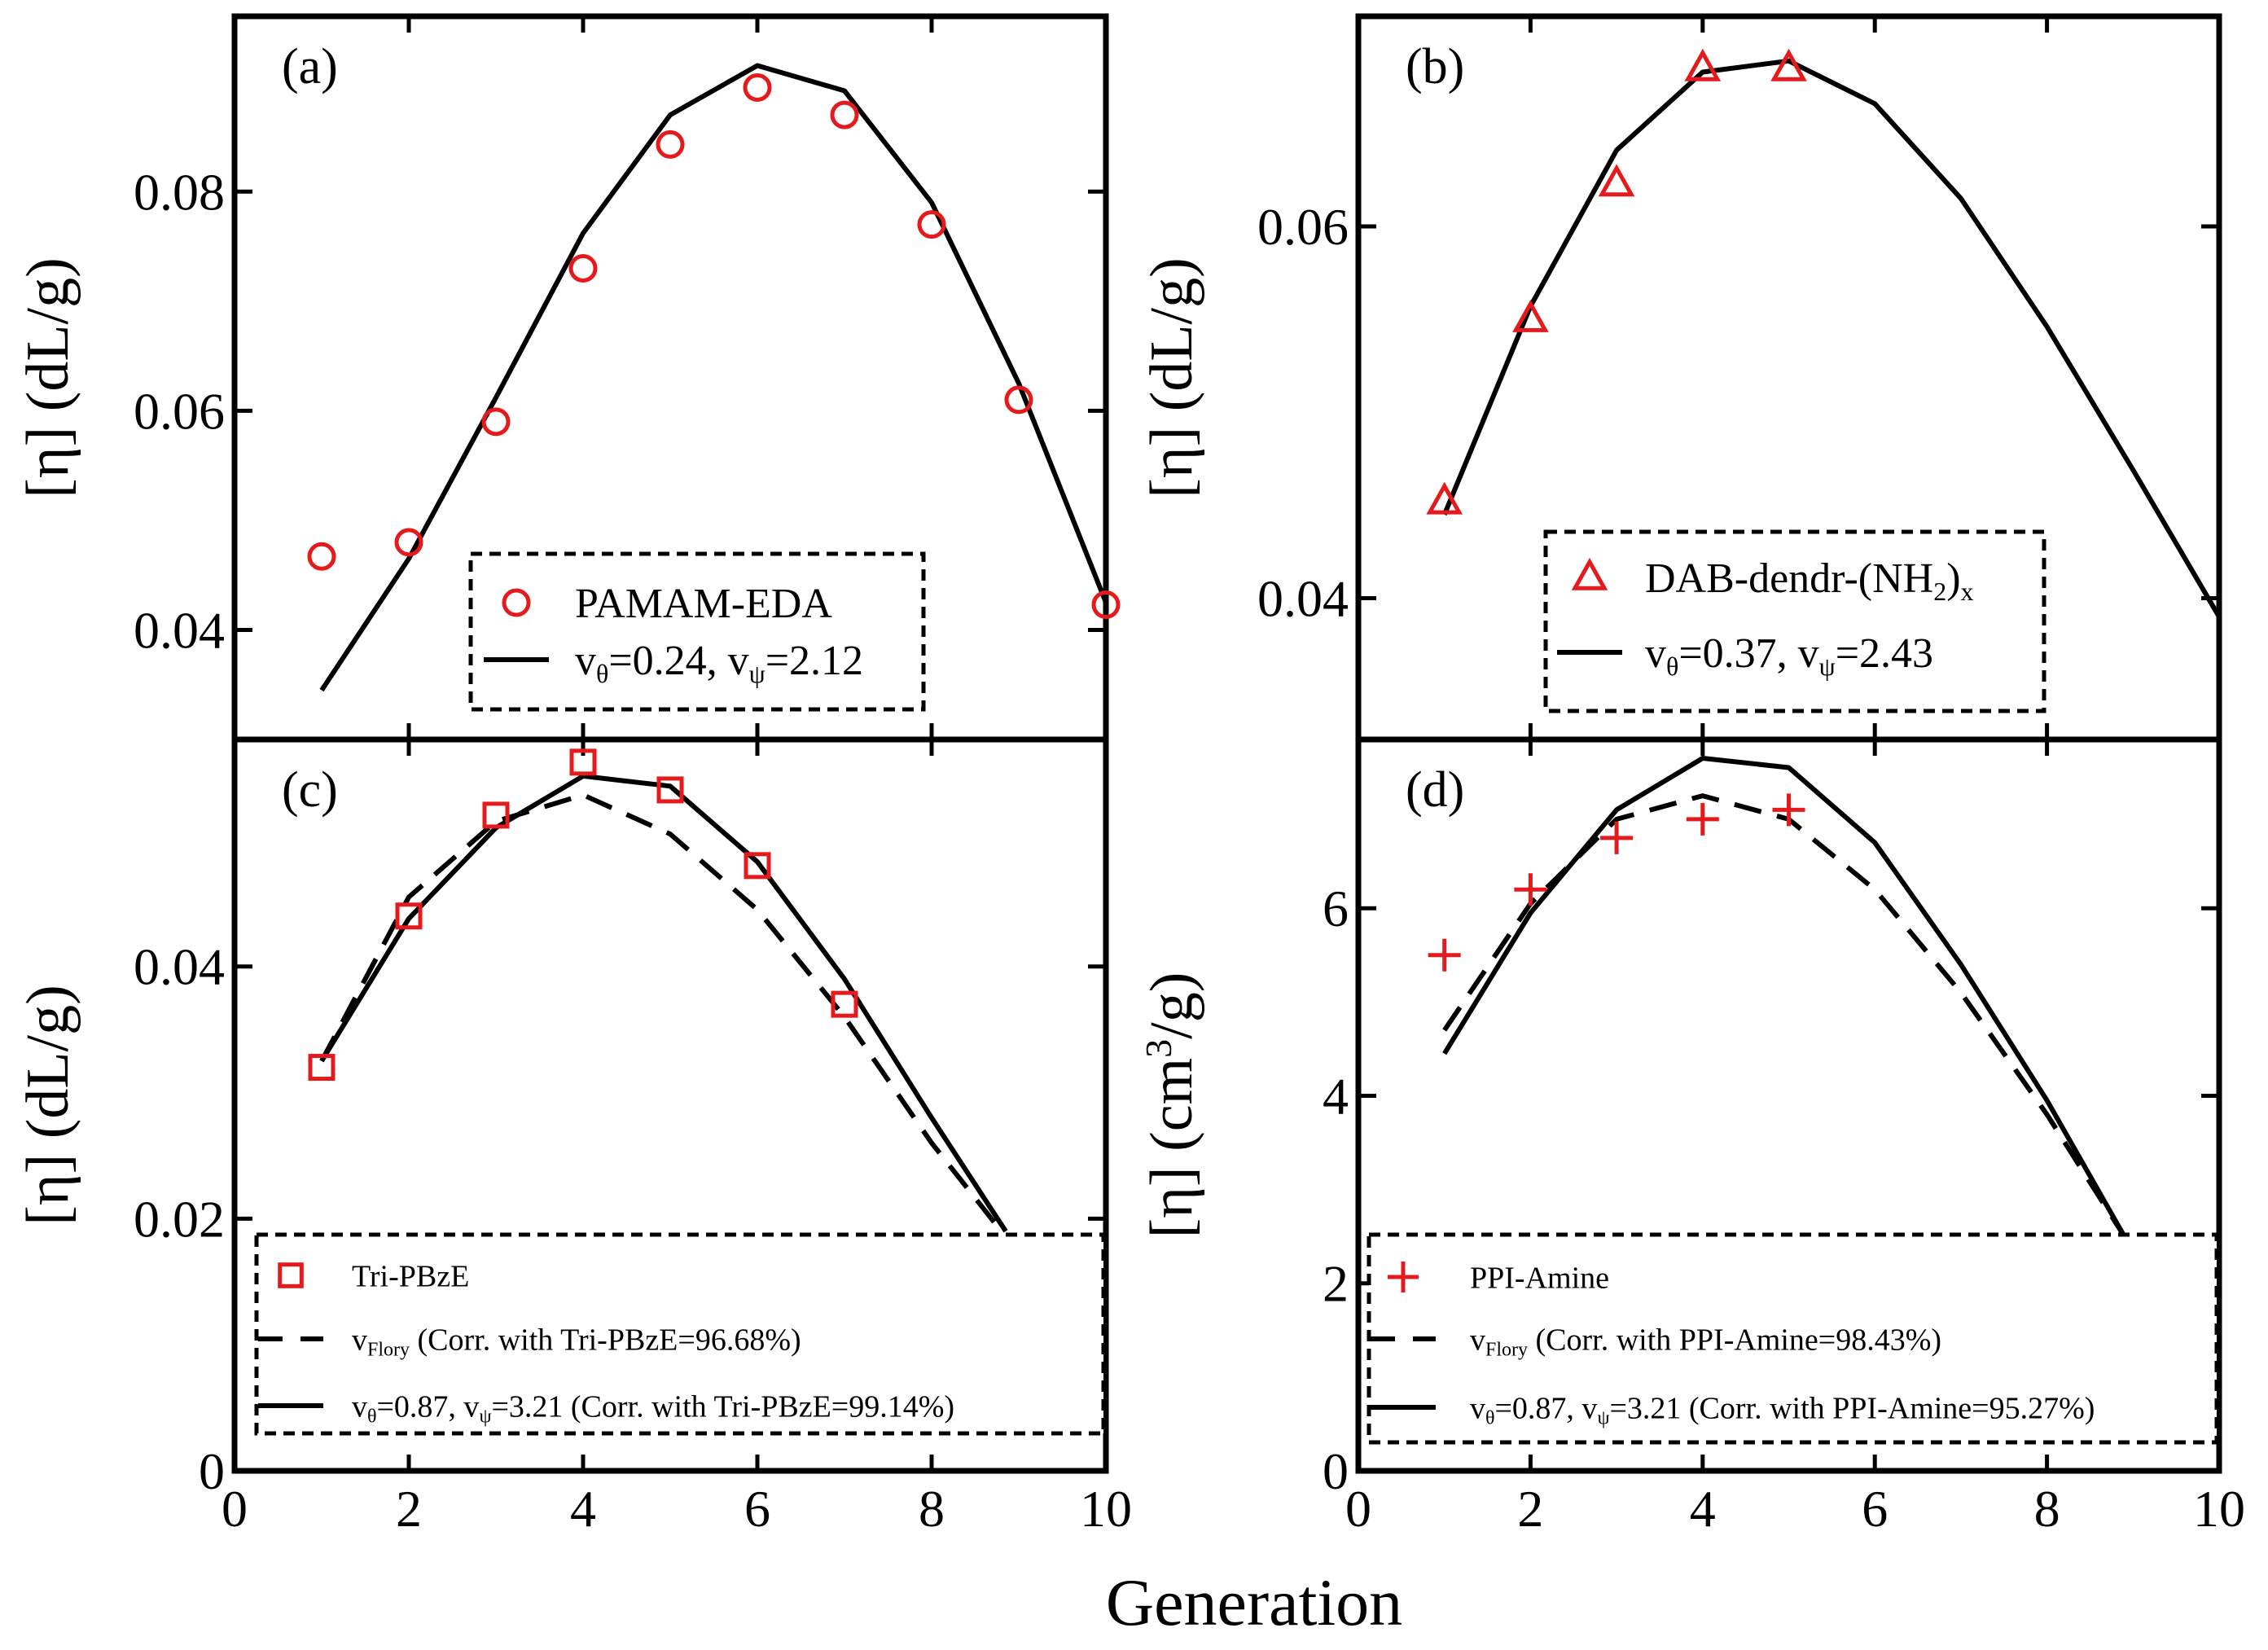 This screenshot has height=1650, width=2268. Describe the element at coordinates (1336, 1284) in the screenshot. I see `y-tick-label: 2` at that location.